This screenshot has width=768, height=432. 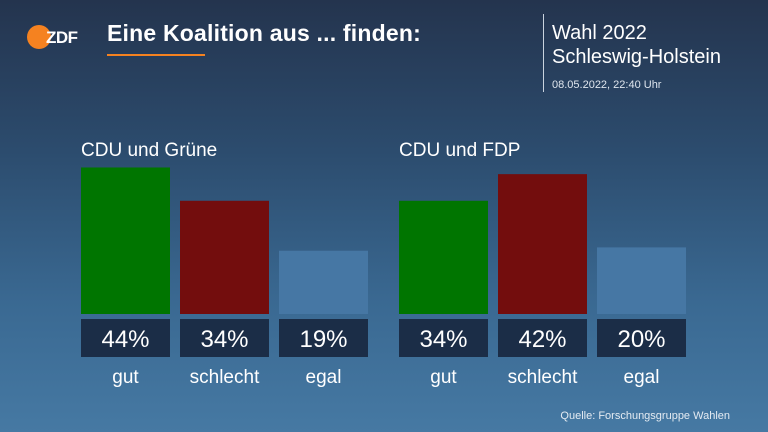 What do you see at coordinates (459, 150) in the screenshot?
I see `chart-title: CDU und FDP` at bounding box center [459, 150].